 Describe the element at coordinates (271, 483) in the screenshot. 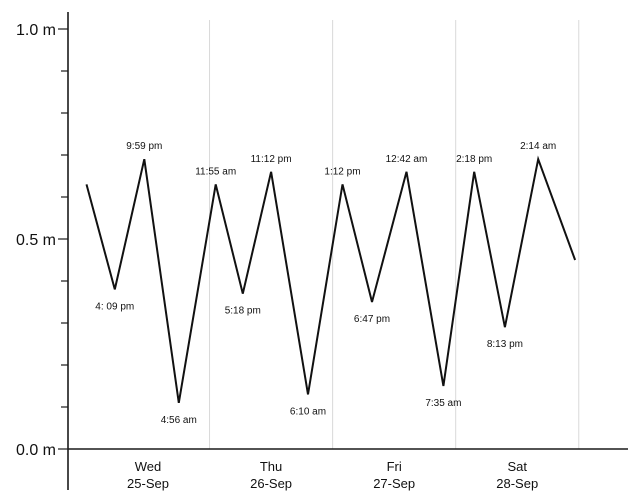

I see `x-tick-label-date: 26-Sep` at that location.